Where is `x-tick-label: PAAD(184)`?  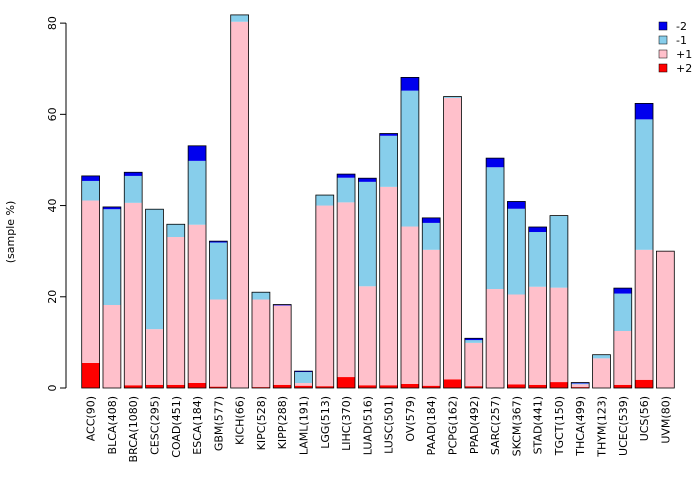
x-tick-label: PAAD(184) is located at coordinates (431, 425).